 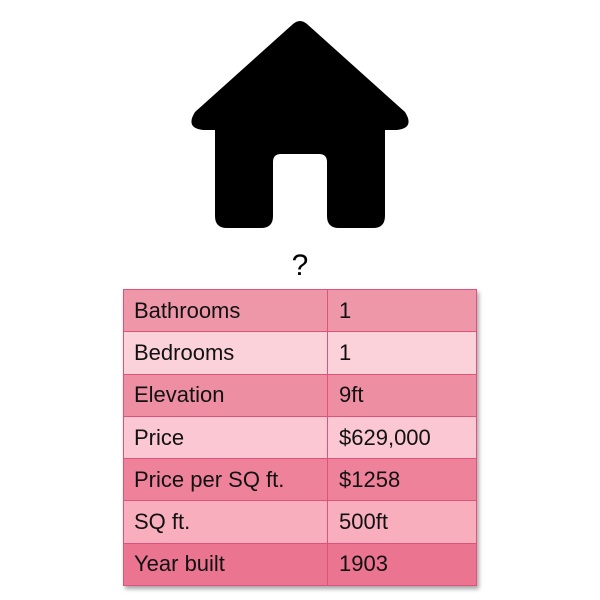 I want to click on house-icon-shape, so click(x=300, y=124).